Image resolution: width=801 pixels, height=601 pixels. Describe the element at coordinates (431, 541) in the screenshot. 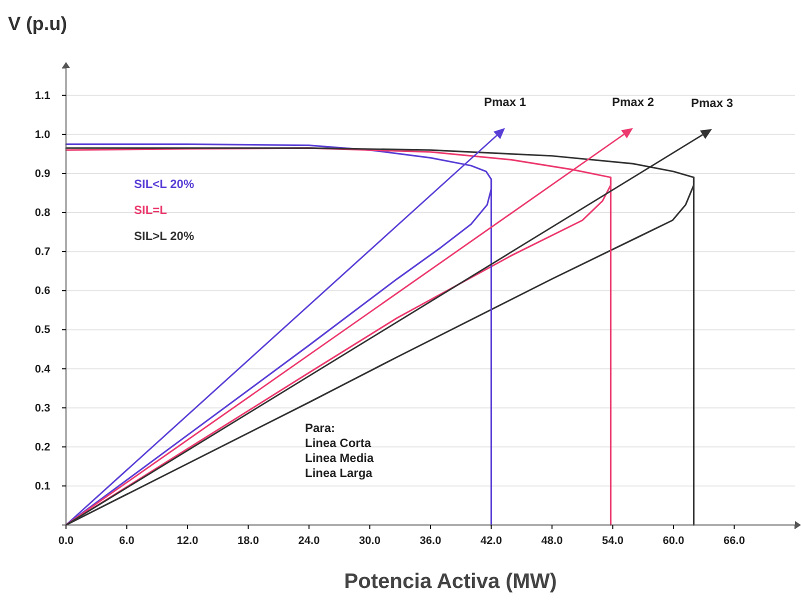

I see `x-tick-label: 36.0` at that location.